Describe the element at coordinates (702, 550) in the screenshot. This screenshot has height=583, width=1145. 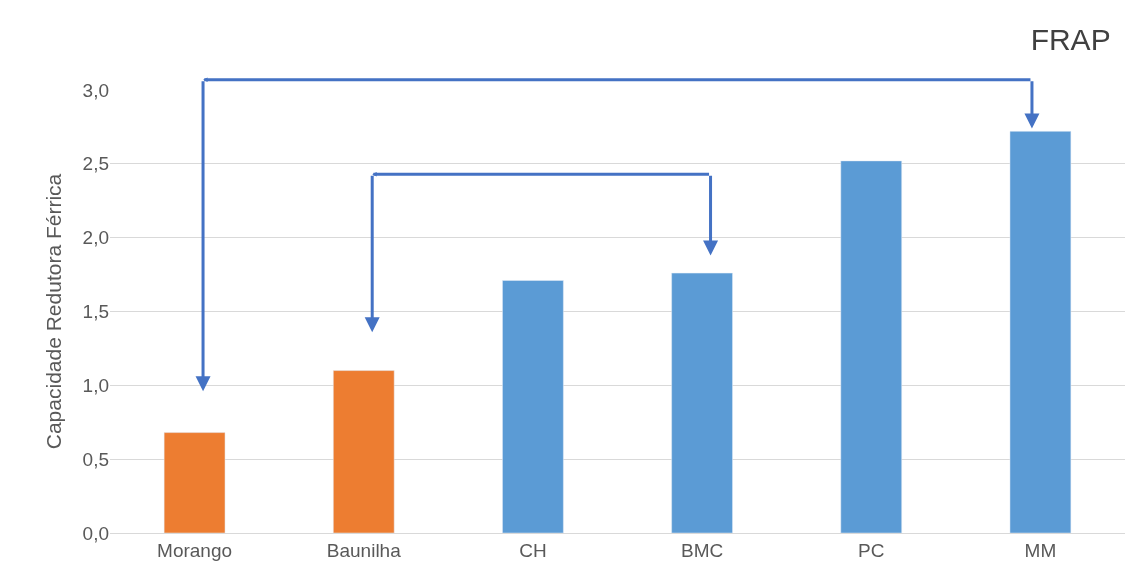
I see `x-tick-label: BMC` at that location.